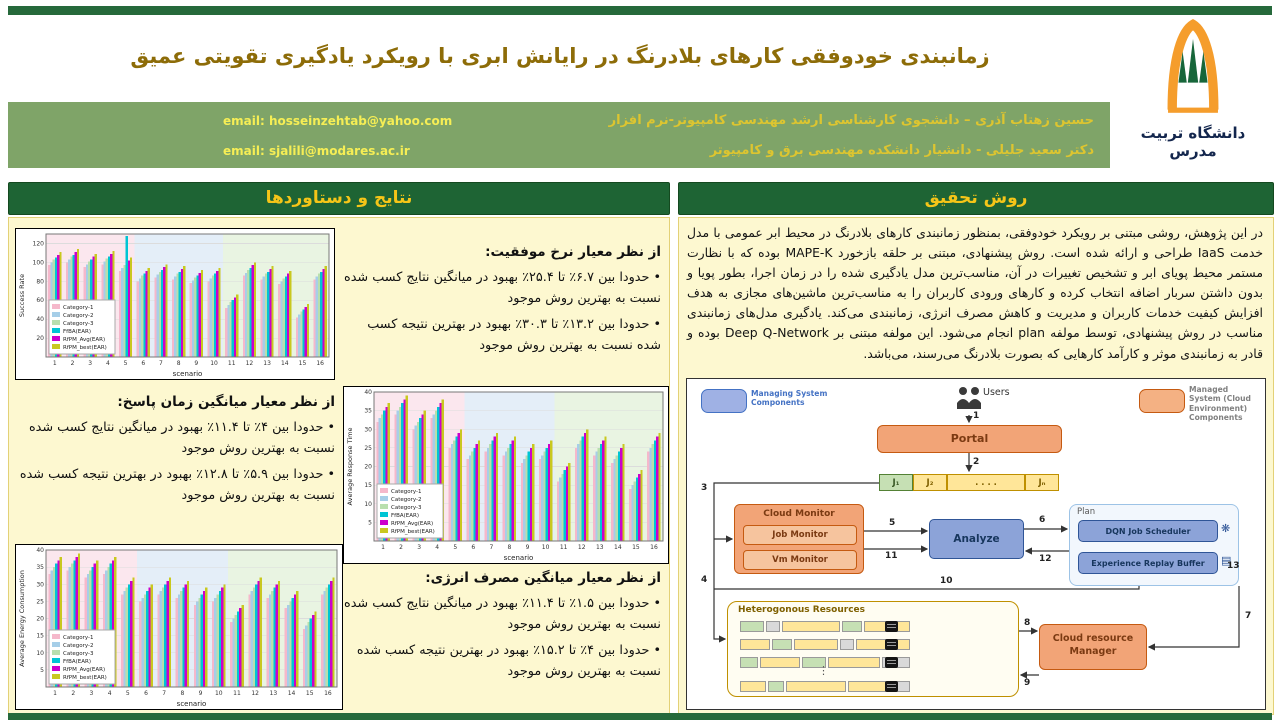 This screenshot has width=1280, height=720. What do you see at coordinates (799, 514) in the screenshot?
I see `cloud-monitor-label: Cloud Monitor` at bounding box center [799, 514].